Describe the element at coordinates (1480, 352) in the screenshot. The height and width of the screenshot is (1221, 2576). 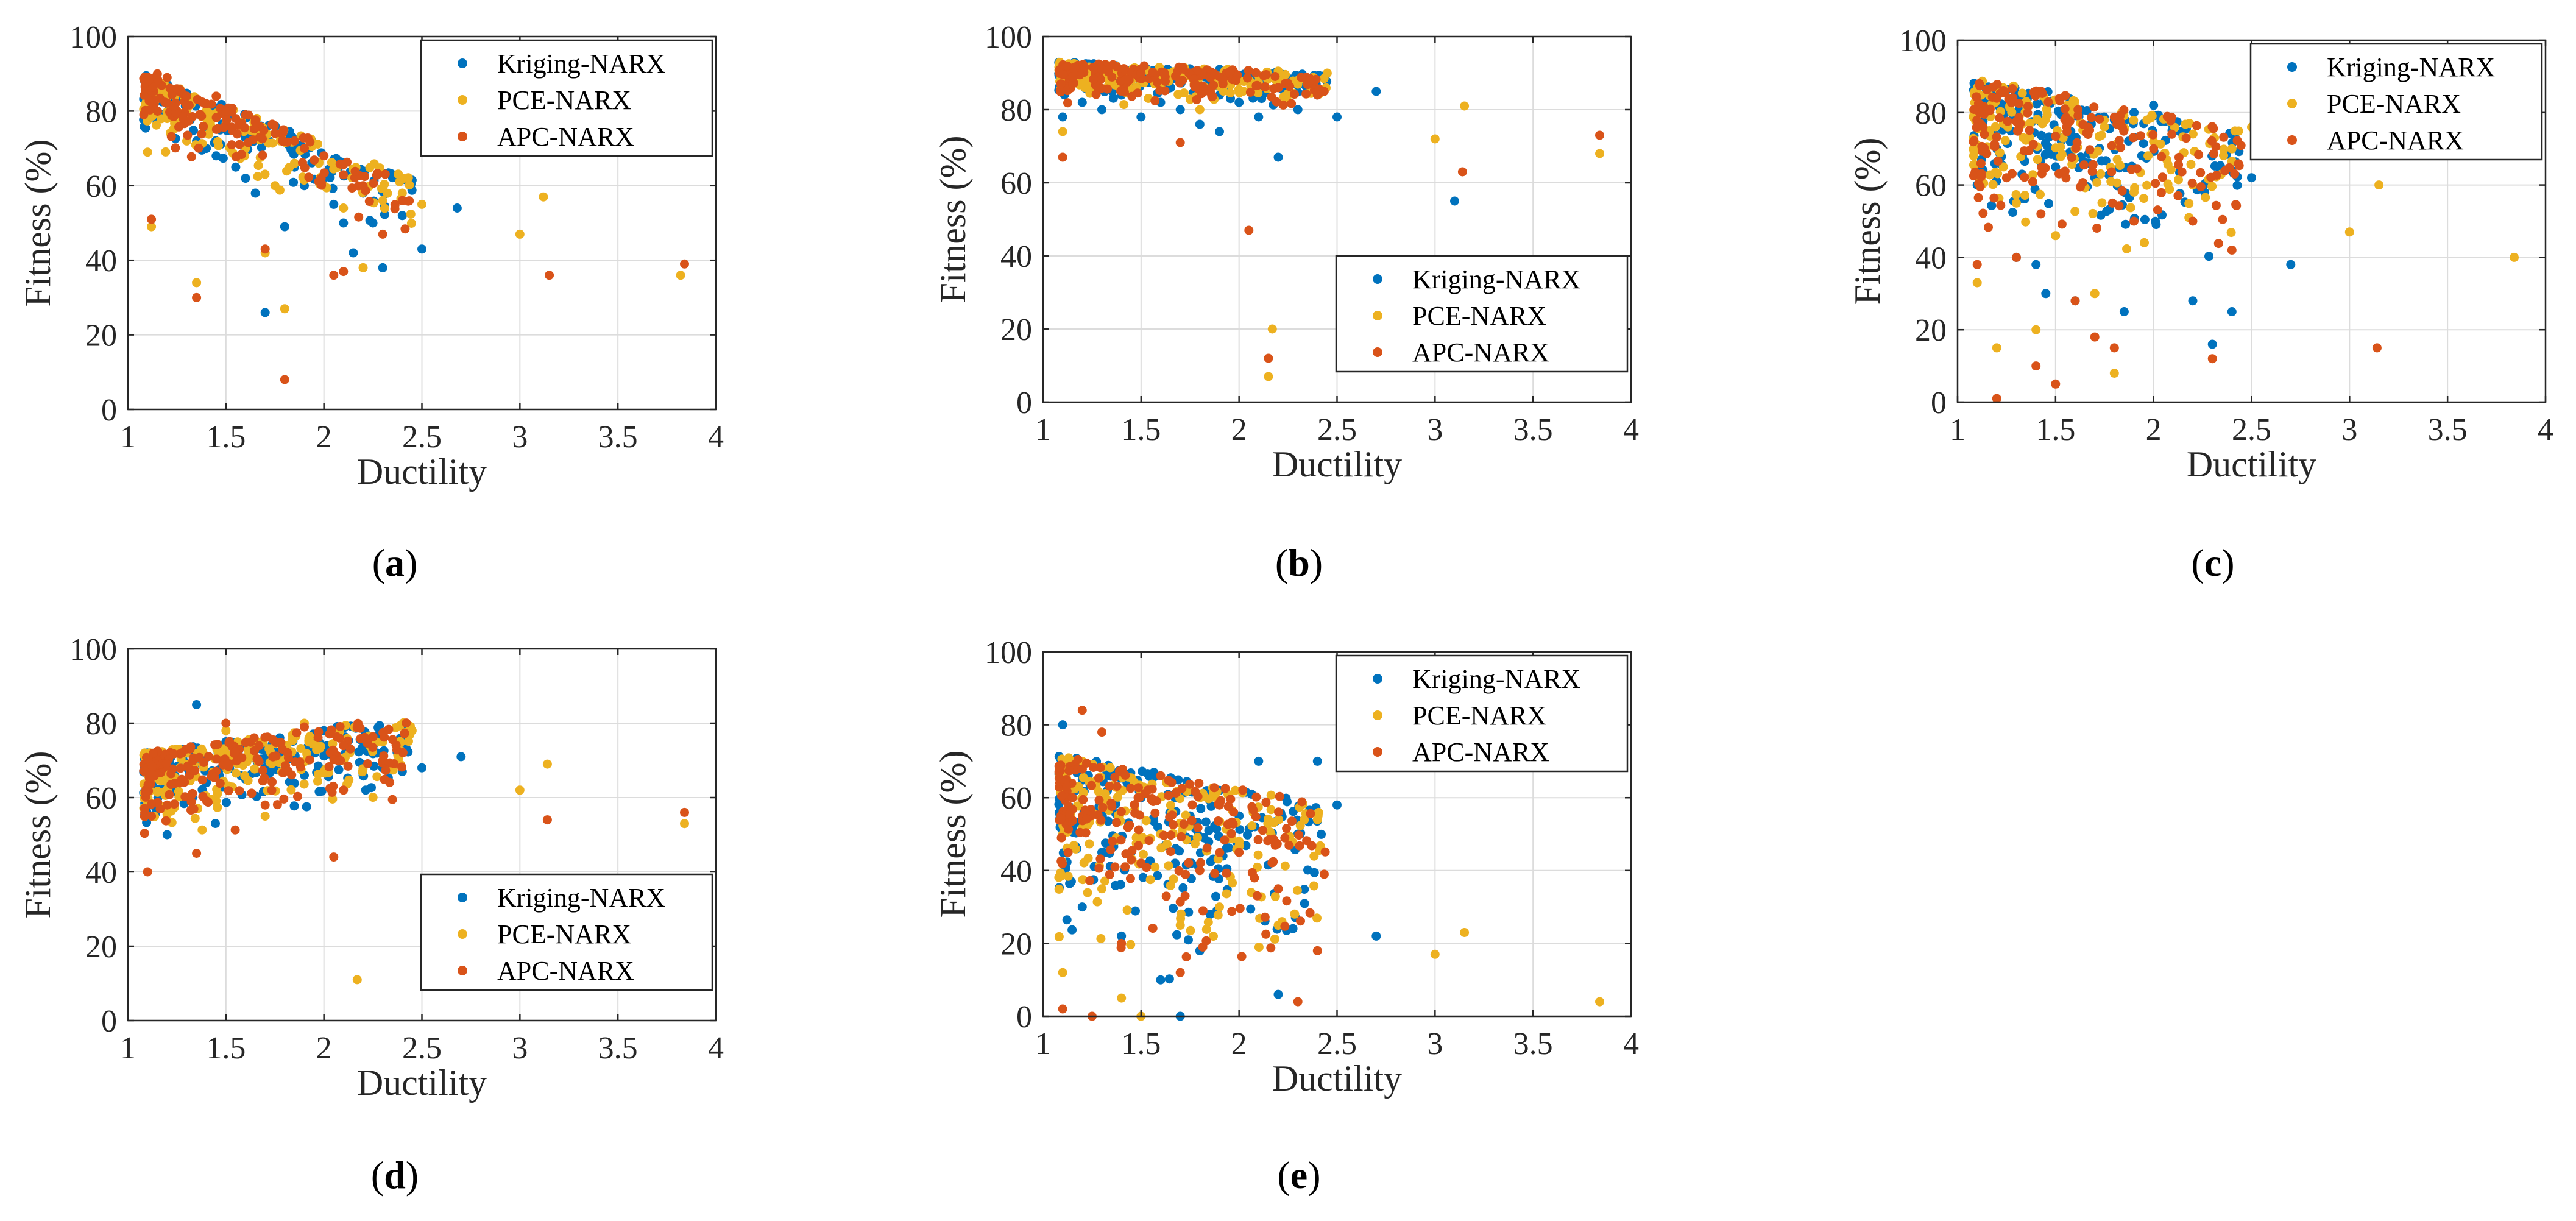
I see `legend-entry-apc-narx: APC-NARX` at that location.